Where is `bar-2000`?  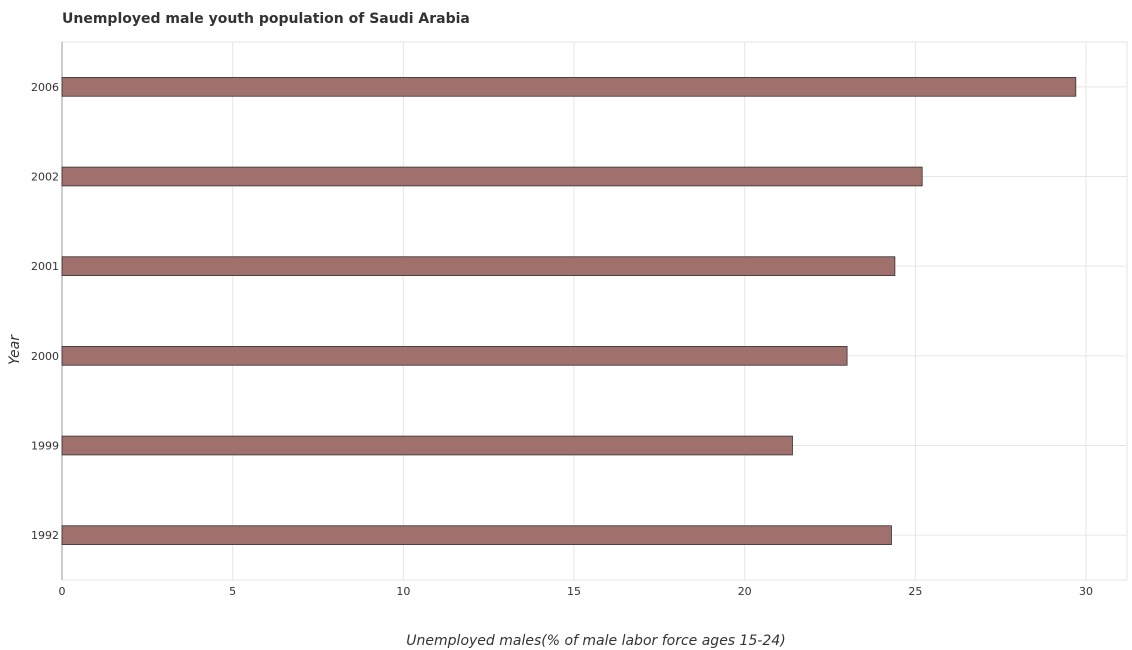
bar-2000 is located at coordinates (454, 356).